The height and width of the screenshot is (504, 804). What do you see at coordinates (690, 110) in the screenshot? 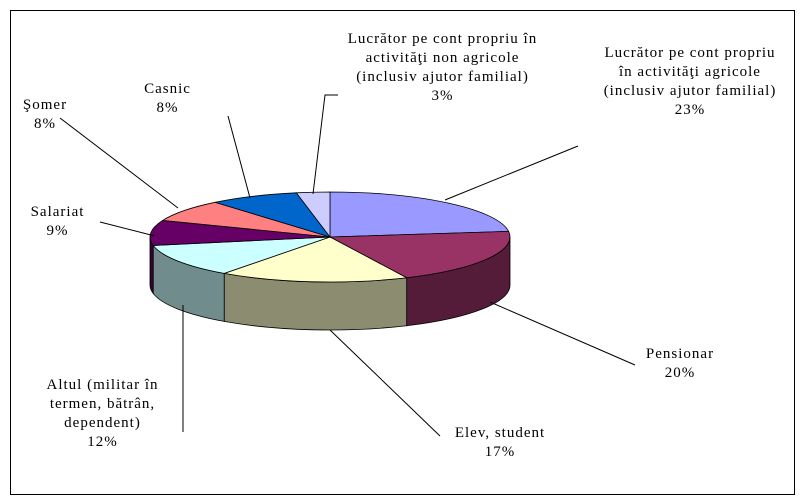
I see `value-label: 23%` at bounding box center [690, 110].